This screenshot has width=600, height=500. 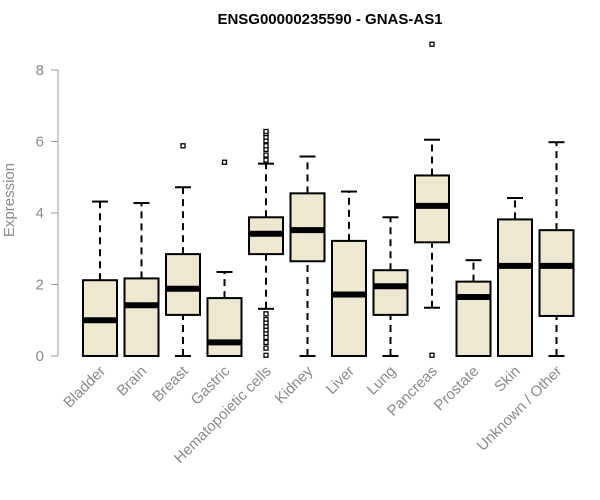 I want to click on box-unknown-other, so click(x=556, y=249).